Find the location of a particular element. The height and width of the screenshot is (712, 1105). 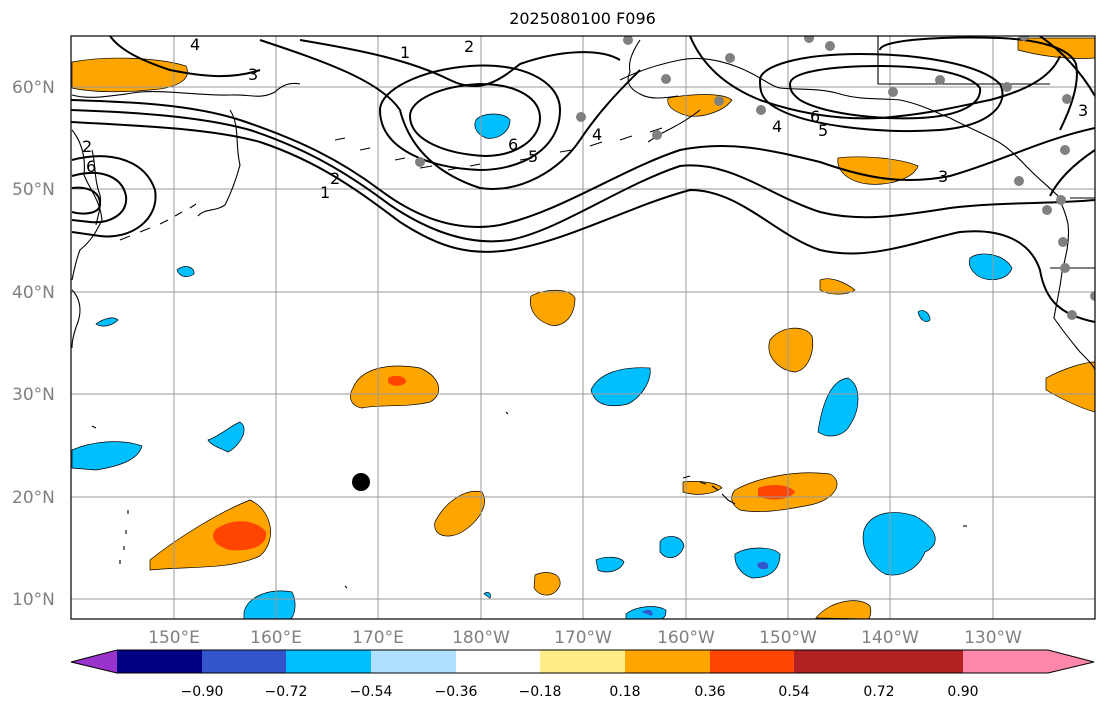

lat-label: 30°N is located at coordinates (33, 395).